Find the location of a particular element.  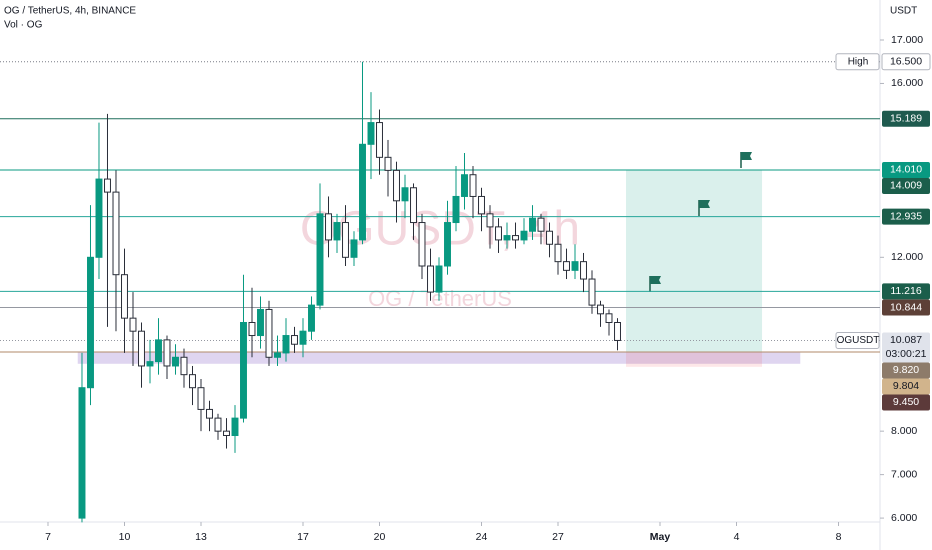

x-tick-label: 8 is located at coordinates (839, 537).